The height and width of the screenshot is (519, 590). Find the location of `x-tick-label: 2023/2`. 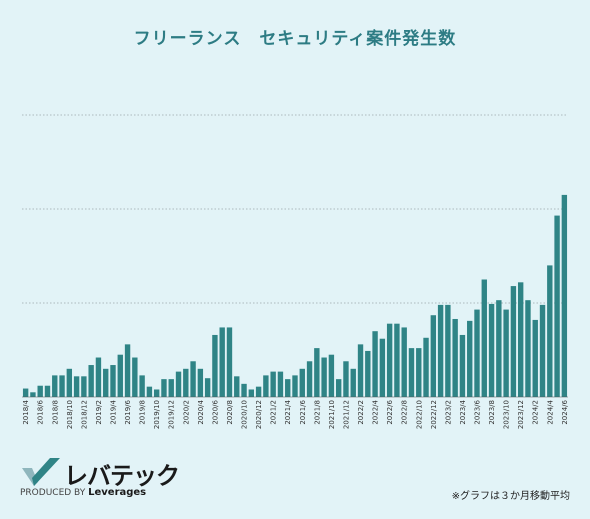

x-tick-label: 2023/2 is located at coordinates (448, 412).